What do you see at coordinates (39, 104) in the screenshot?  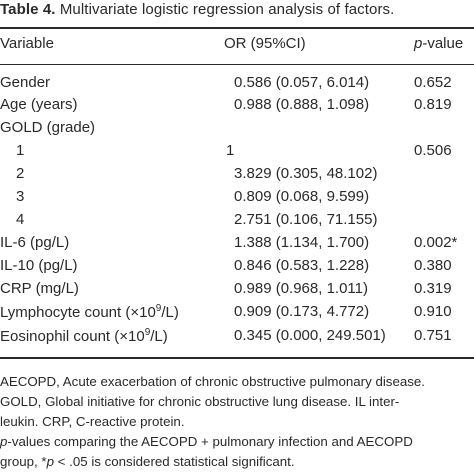 I see `row-variable: Age (years)` at bounding box center [39, 104].